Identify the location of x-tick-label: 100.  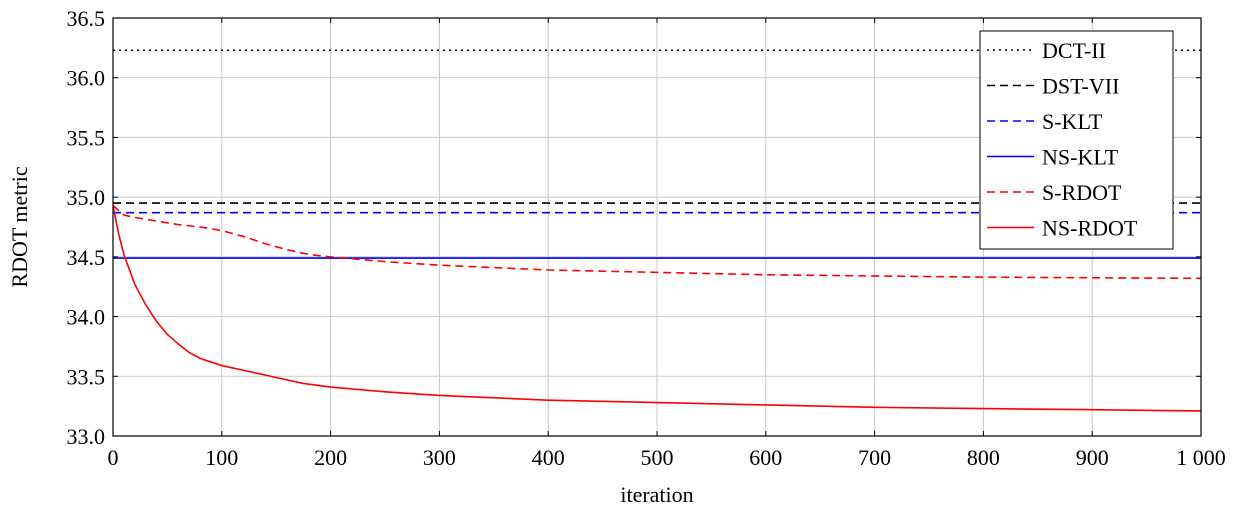
(221, 457).